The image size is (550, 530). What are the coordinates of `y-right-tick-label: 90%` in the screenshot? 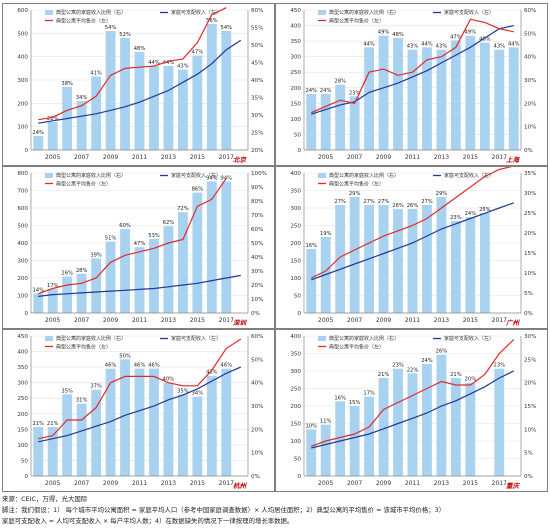 It's located at (257, 188).